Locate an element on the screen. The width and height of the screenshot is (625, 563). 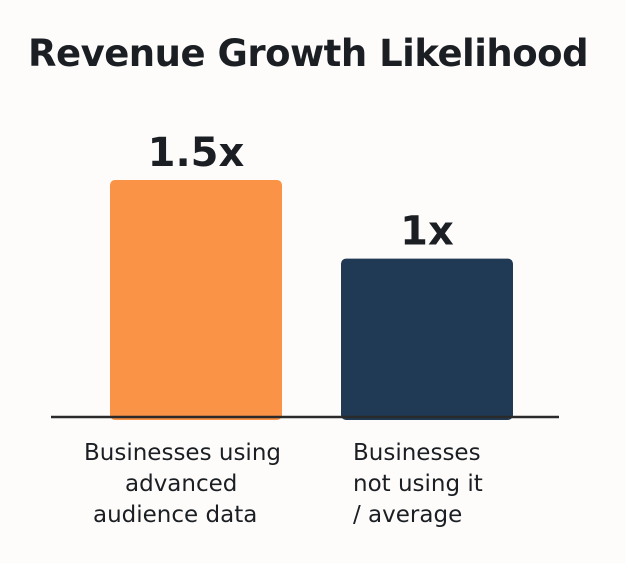
category-label-1-line-1: not using it is located at coordinates (418, 484).